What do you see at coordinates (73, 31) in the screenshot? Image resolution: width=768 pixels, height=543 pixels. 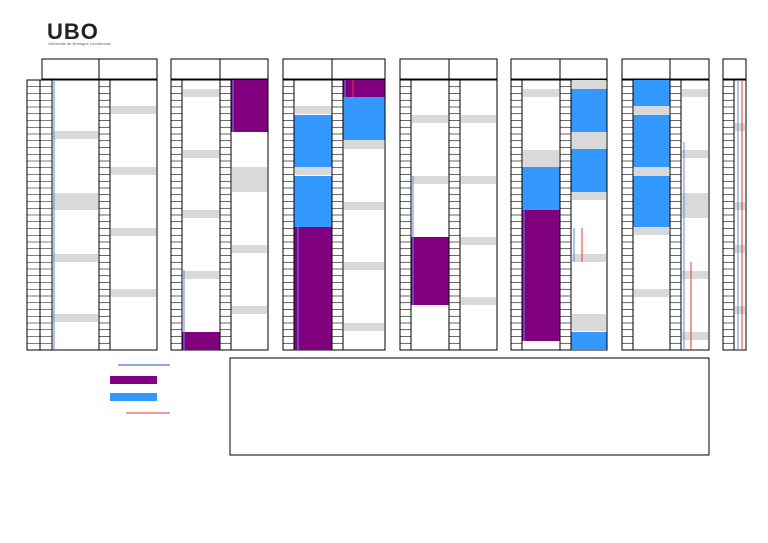 I see `logo: UBO` at bounding box center [73, 31].